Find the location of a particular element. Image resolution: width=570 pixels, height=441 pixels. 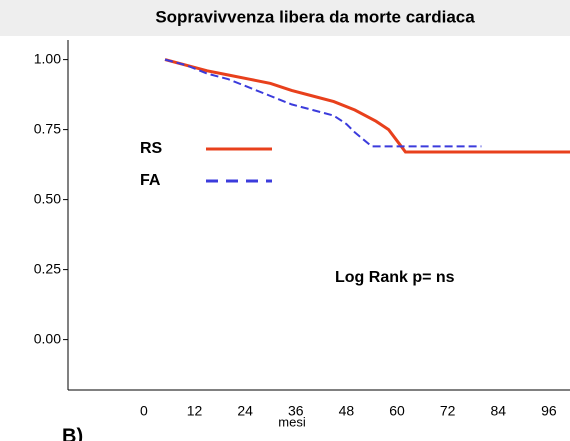

x-tick-label: 24 is located at coordinates (245, 411).